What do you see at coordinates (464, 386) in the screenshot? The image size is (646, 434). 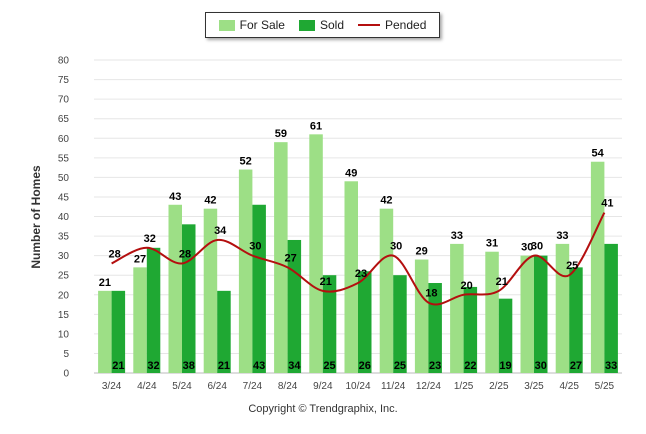 I see `x-tick-label: 1/25` at bounding box center [464, 386].